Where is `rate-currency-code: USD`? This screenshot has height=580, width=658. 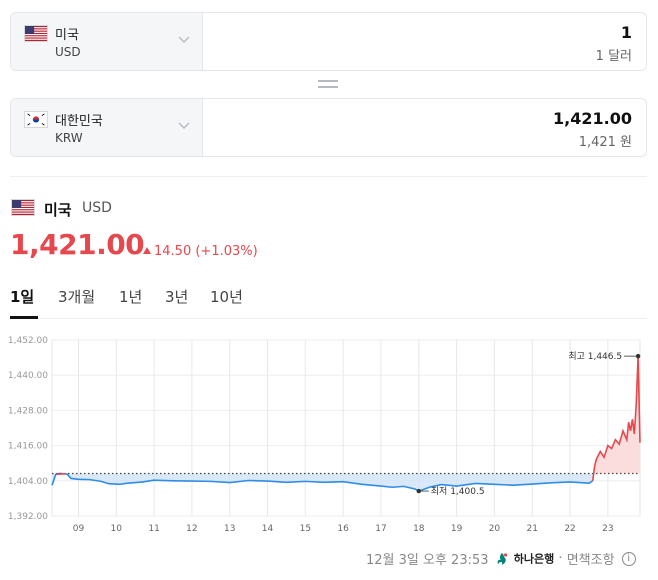
rate-currency-code: USD is located at coordinates (97, 208).